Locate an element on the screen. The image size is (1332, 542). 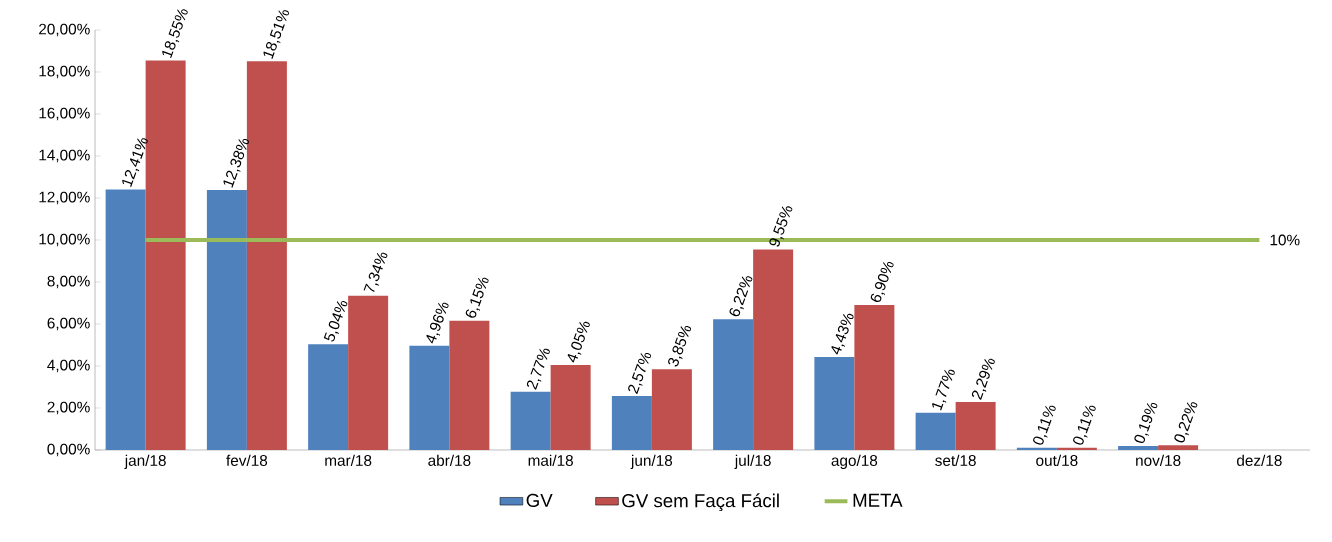
data-label: 6,90% is located at coordinates (882, 281).